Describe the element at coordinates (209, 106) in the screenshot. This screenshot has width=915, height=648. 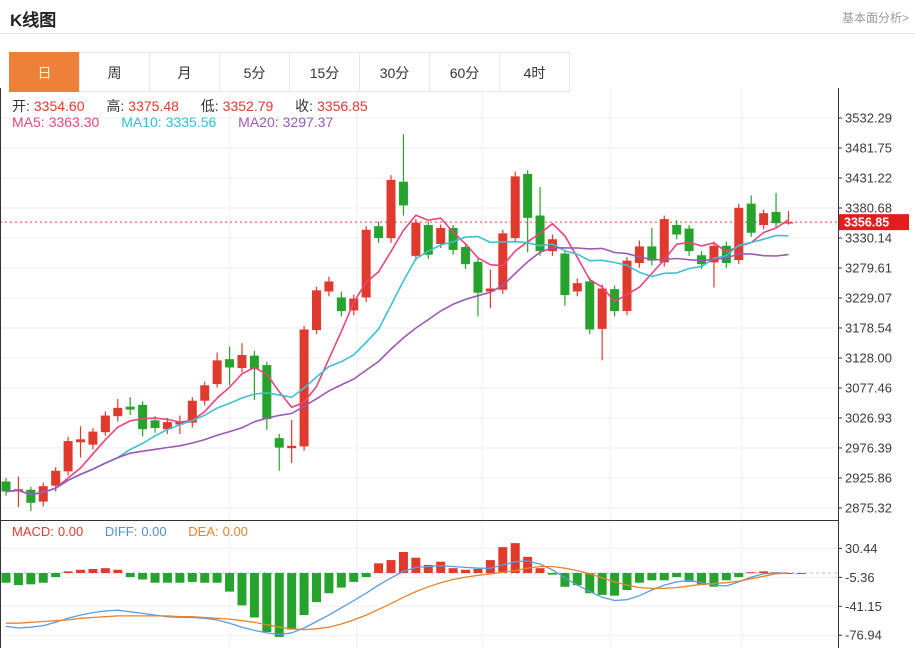
I see `low-label: 低:` at that location.